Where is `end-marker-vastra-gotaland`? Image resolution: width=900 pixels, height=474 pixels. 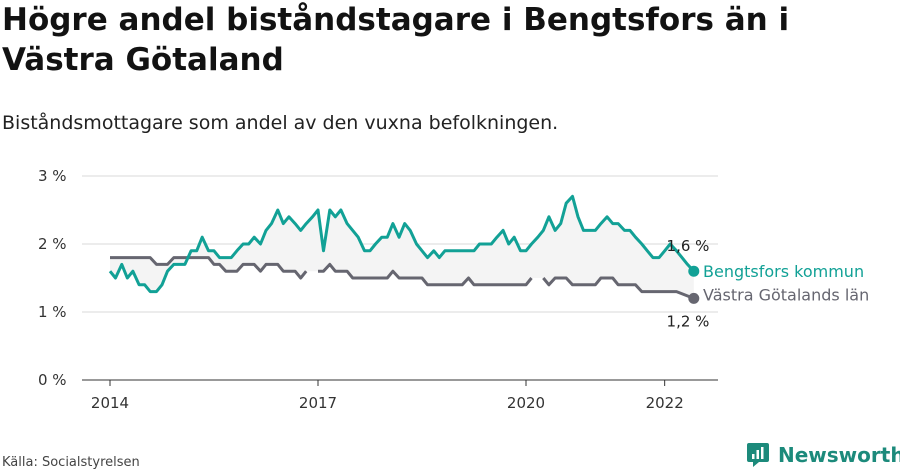 end-marker-vastra-gotaland is located at coordinates (694, 298).